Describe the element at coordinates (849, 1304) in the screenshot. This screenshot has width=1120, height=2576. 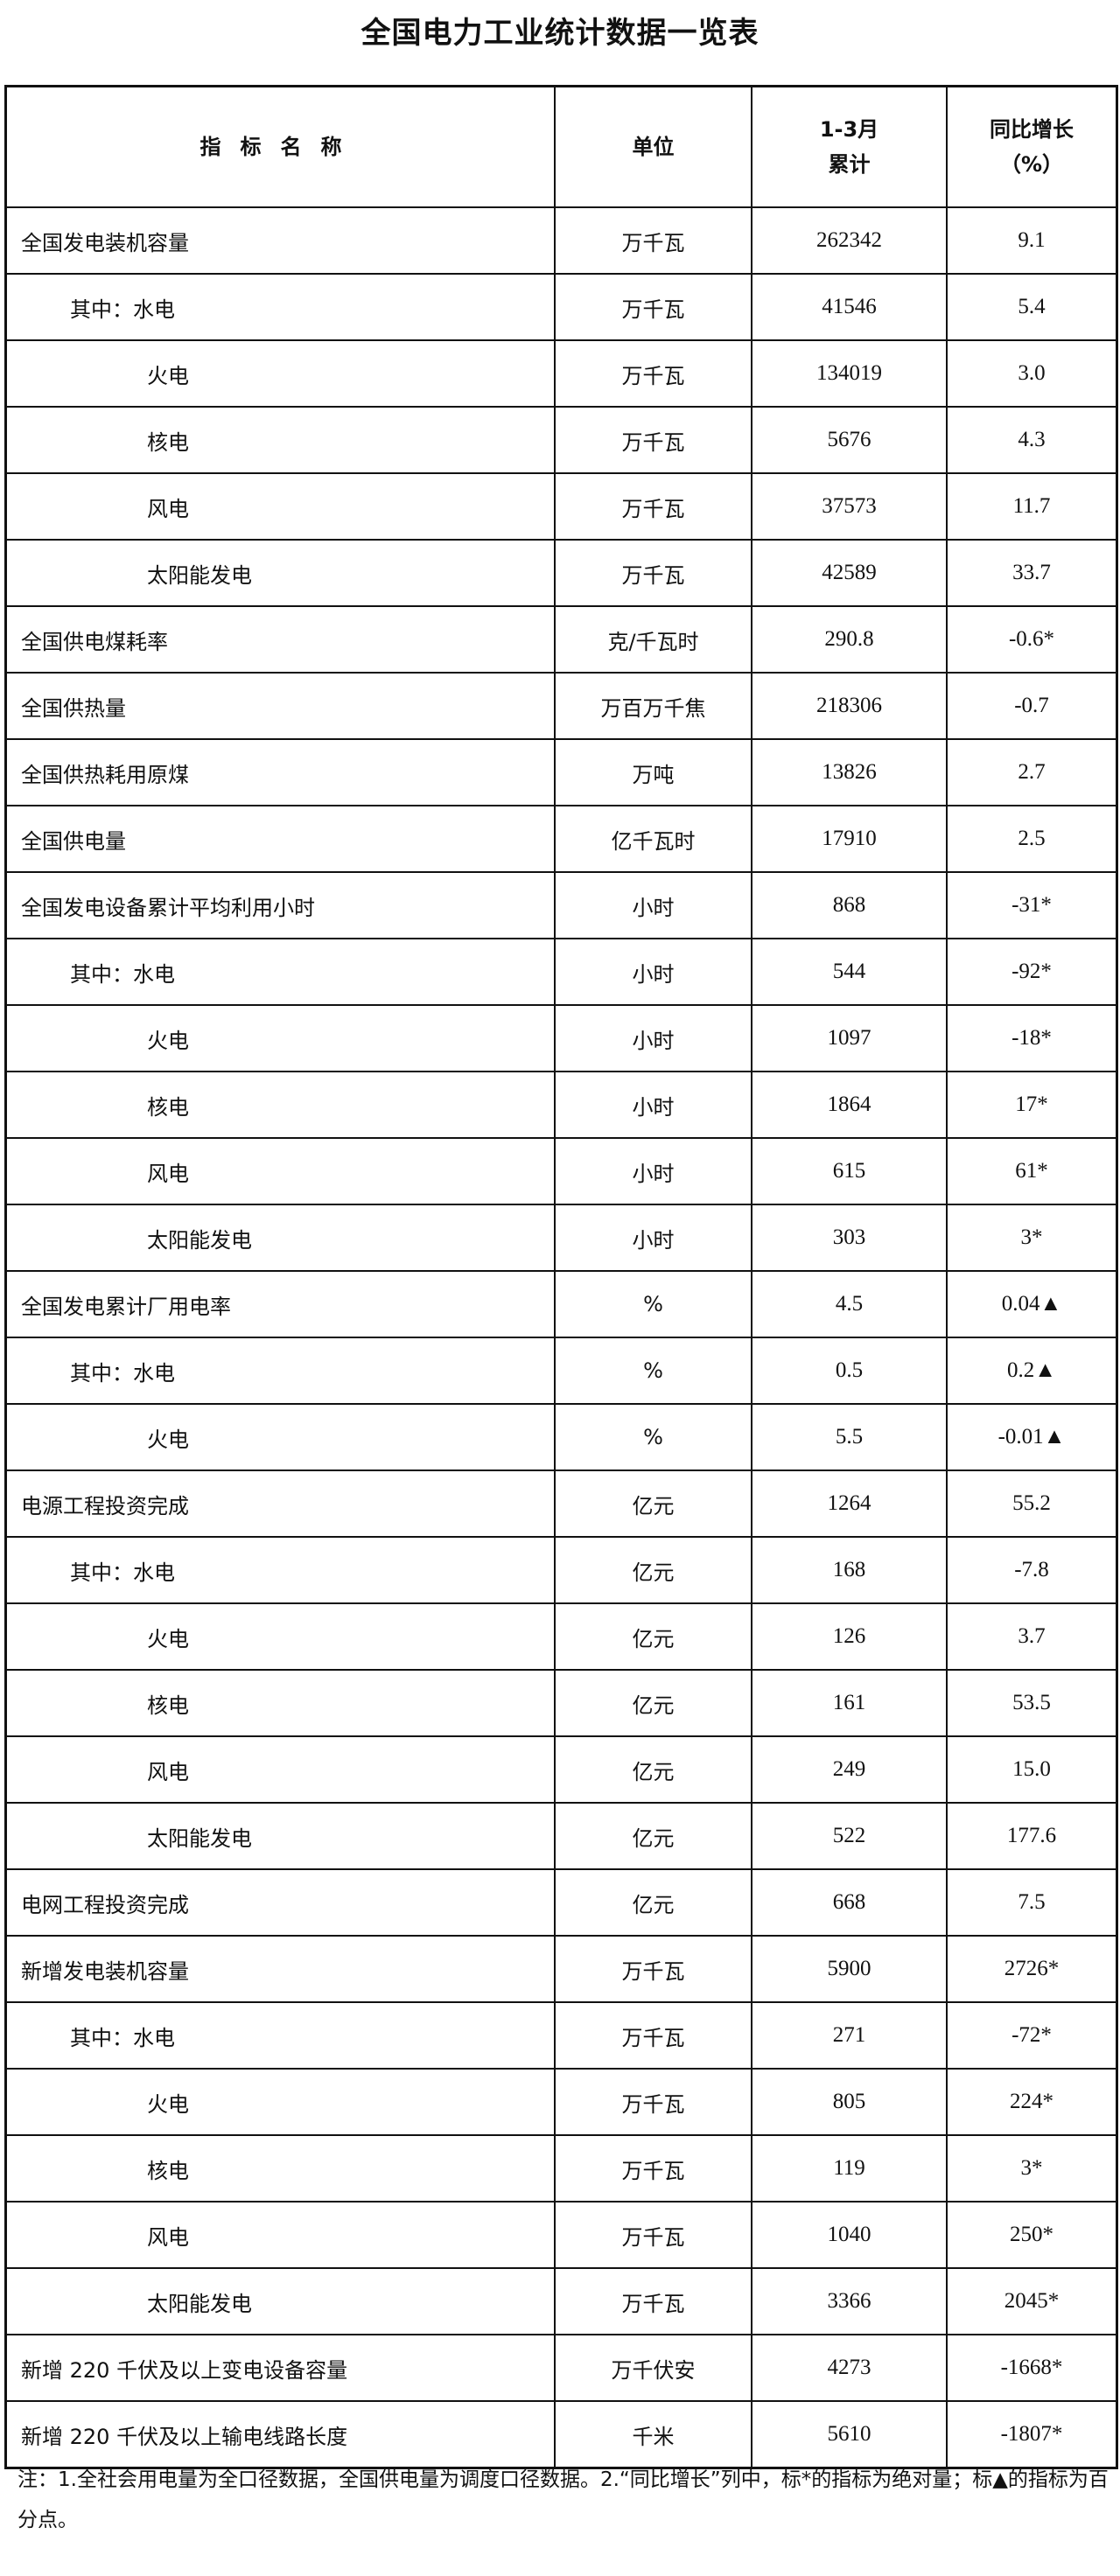
I see `cumulative-value: 4.5` at that location.